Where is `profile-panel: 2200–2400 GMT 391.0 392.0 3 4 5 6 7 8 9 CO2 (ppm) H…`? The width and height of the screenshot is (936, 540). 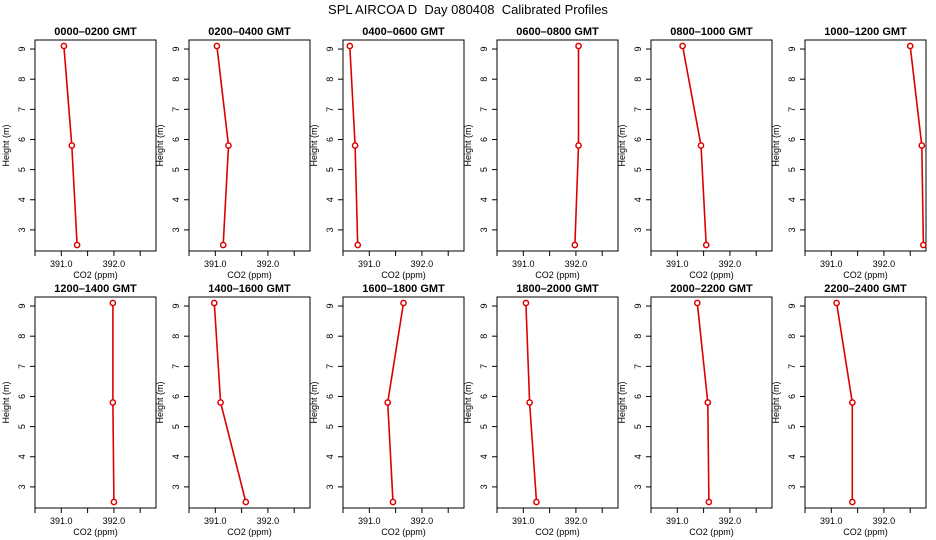
profile-panel: 2200–2400 GMT 391.0 392.0 3 4 5 6 7 8 9 CO2 (ppm) H… is located at coordinates (849, 410).